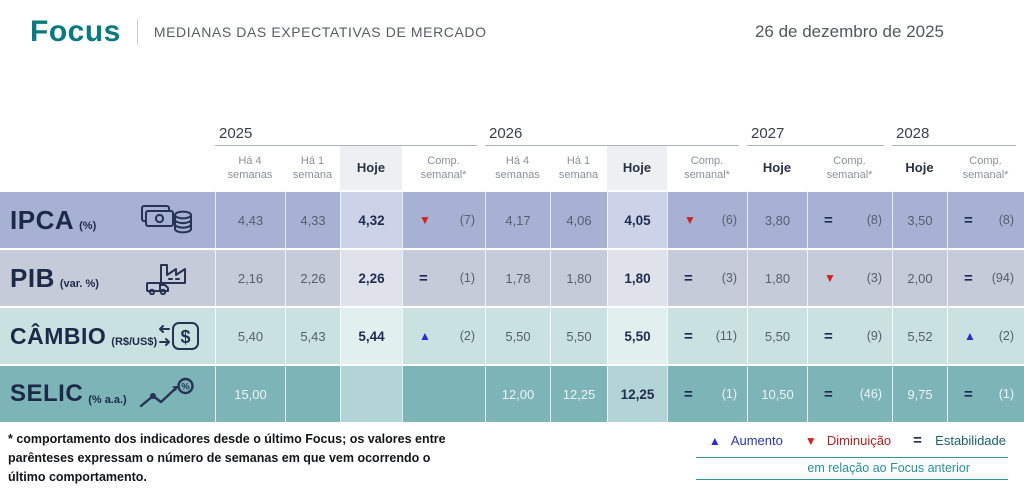 Image resolution: width=1024 pixels, height=494 pixels. I want to click on cell-comp: ▼ (6), so click(707, 219).